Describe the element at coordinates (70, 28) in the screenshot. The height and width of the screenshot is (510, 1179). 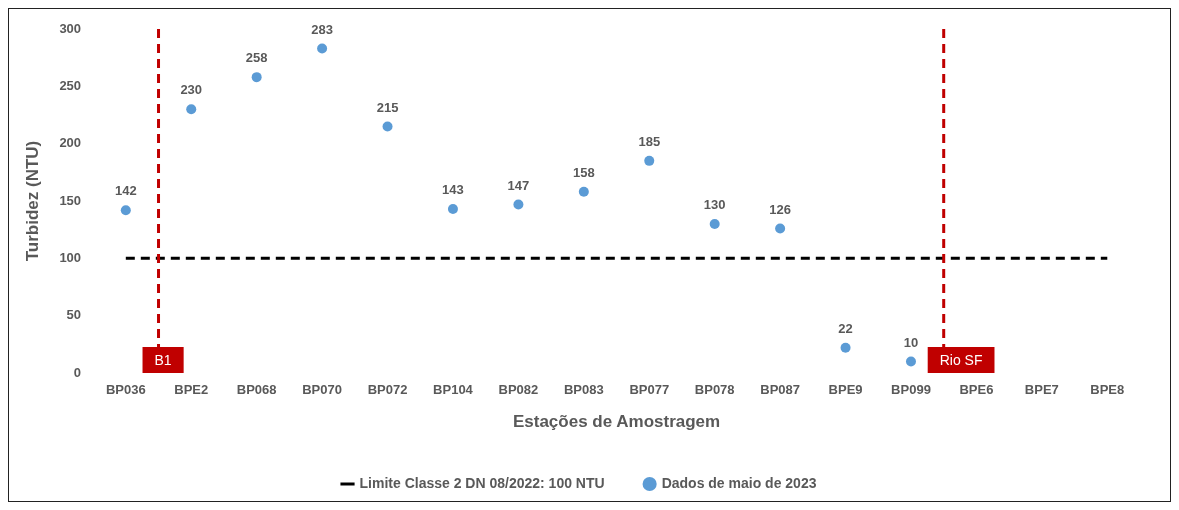
I see `y-tick-label: 300` at that location.